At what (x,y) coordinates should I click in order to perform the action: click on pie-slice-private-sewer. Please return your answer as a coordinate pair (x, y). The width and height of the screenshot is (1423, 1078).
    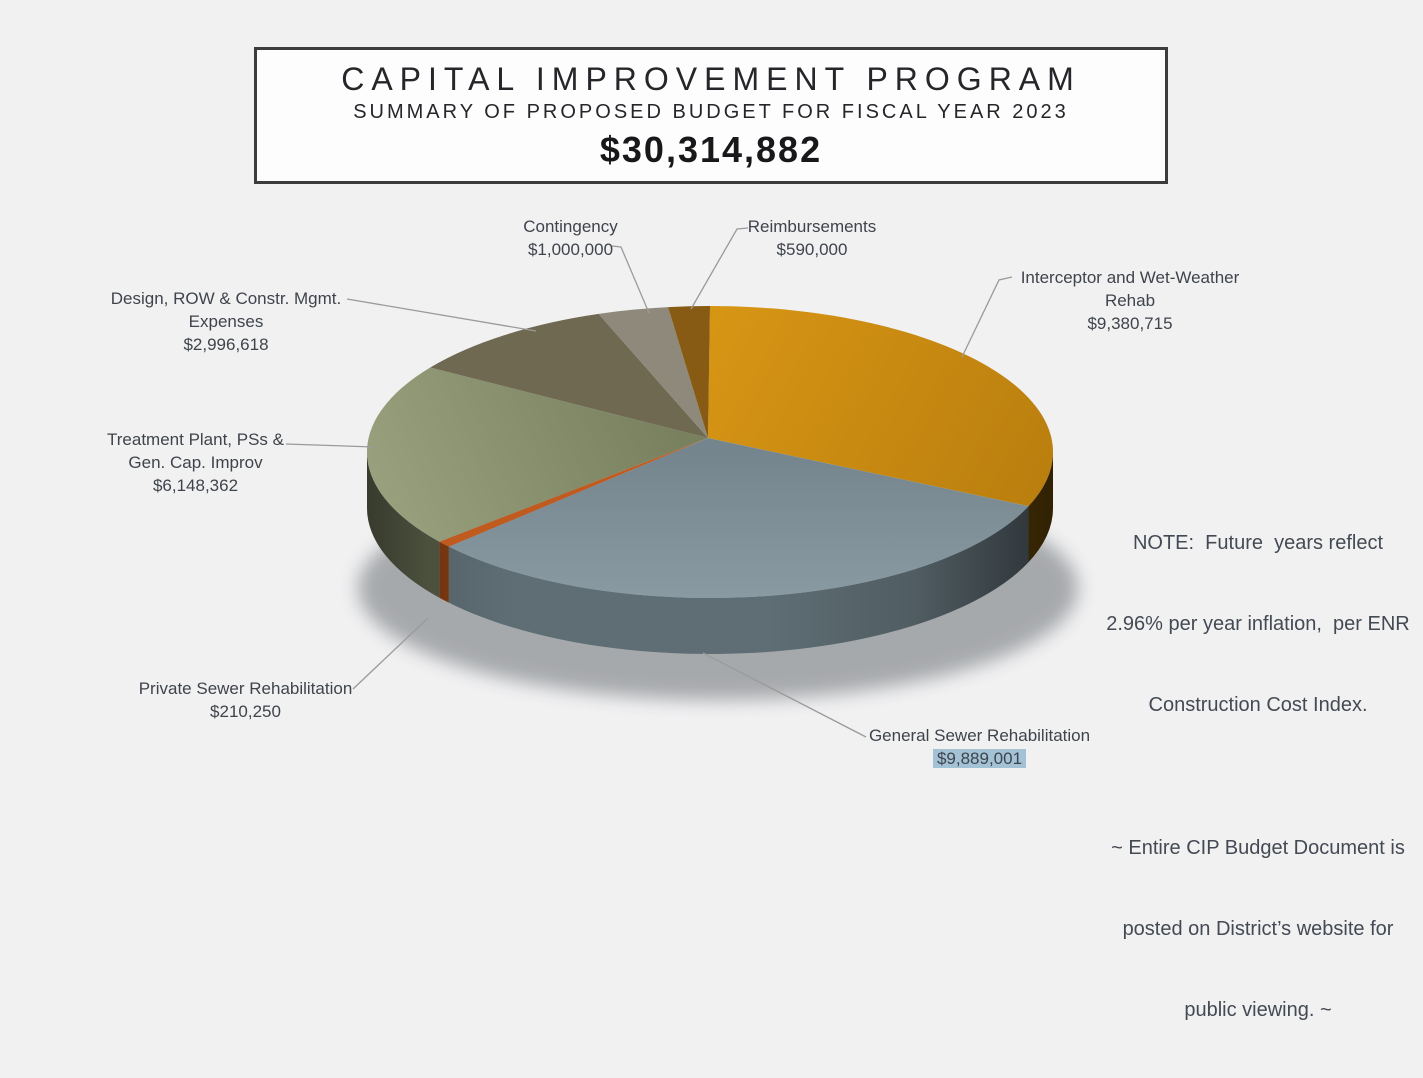
    Looking at the image, I should click on (573, 492).